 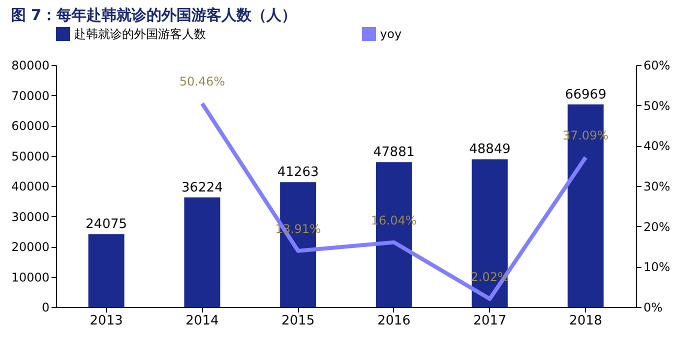 I want to click on data-label: 36224, so click(x=202, y=188).